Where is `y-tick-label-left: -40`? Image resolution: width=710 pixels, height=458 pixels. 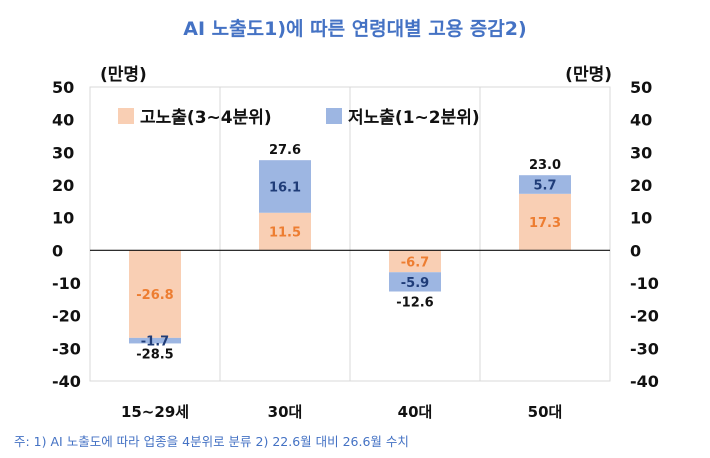 y-tick-label-left: -40 is located at coordinates (66, 381).